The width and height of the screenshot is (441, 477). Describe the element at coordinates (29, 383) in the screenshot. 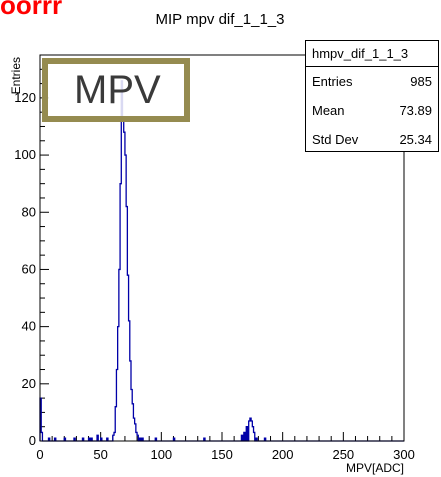

I see `y-tick-label: 20` at that location.